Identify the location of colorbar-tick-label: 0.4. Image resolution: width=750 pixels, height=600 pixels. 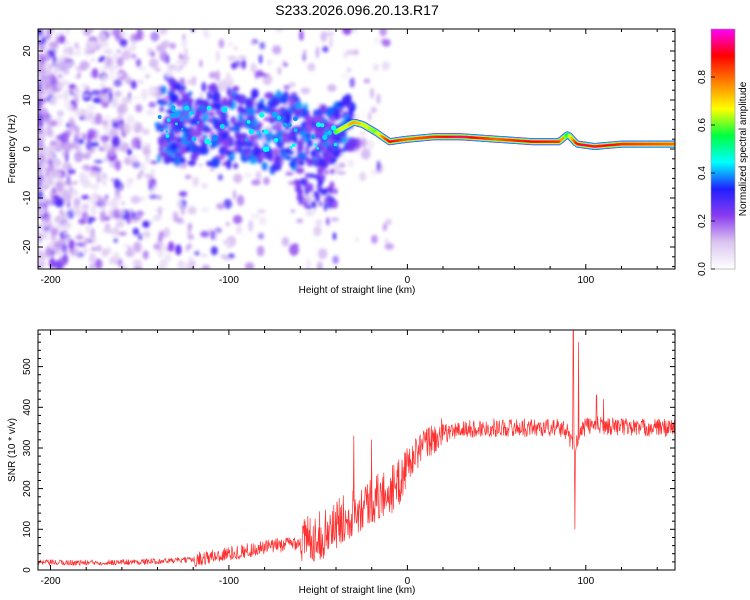
(702, 173).